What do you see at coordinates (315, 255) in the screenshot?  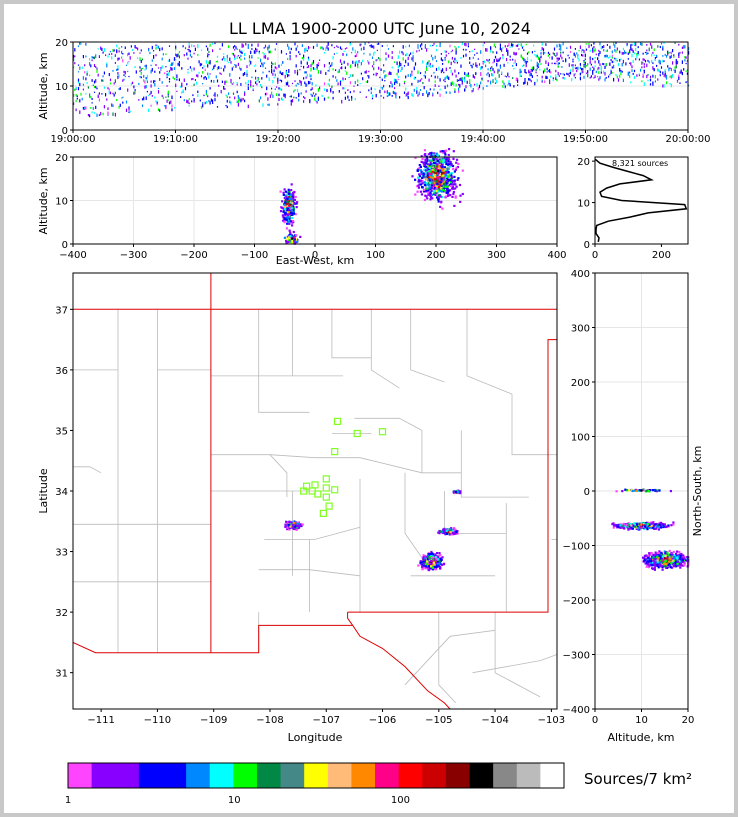 I see `ew-altitude-x-tick-label: 0` at bounding box center [315, 255].